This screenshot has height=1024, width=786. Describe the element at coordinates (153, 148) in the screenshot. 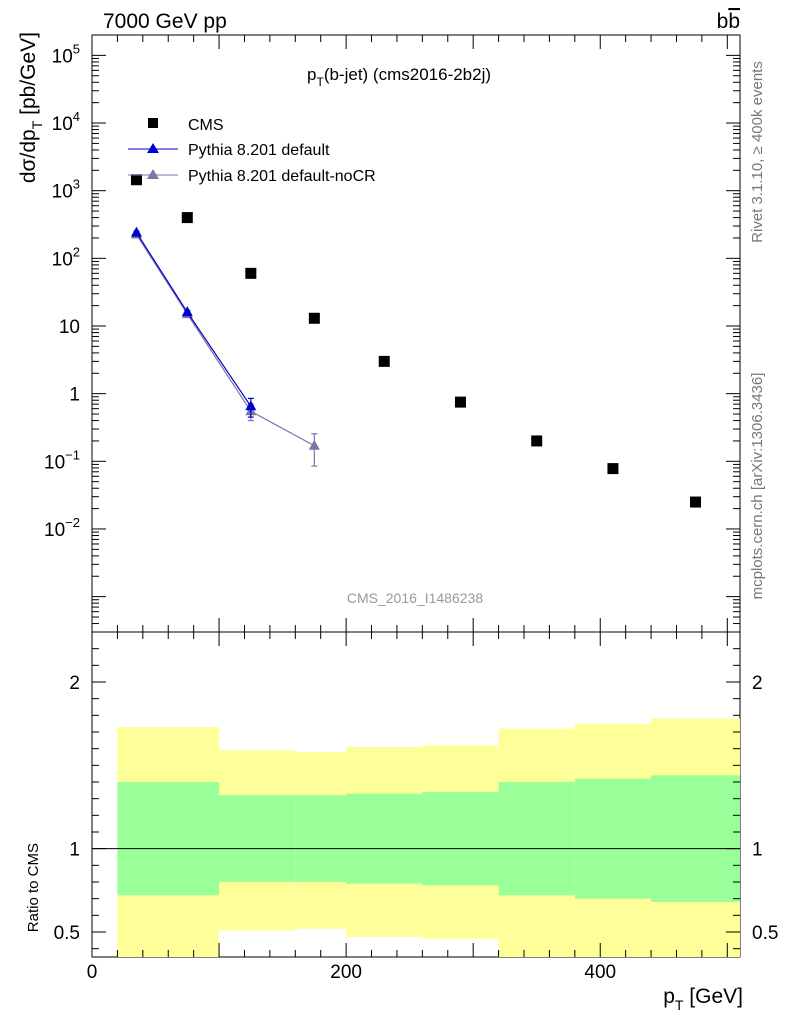

I see `legend-default-marker` at that location.